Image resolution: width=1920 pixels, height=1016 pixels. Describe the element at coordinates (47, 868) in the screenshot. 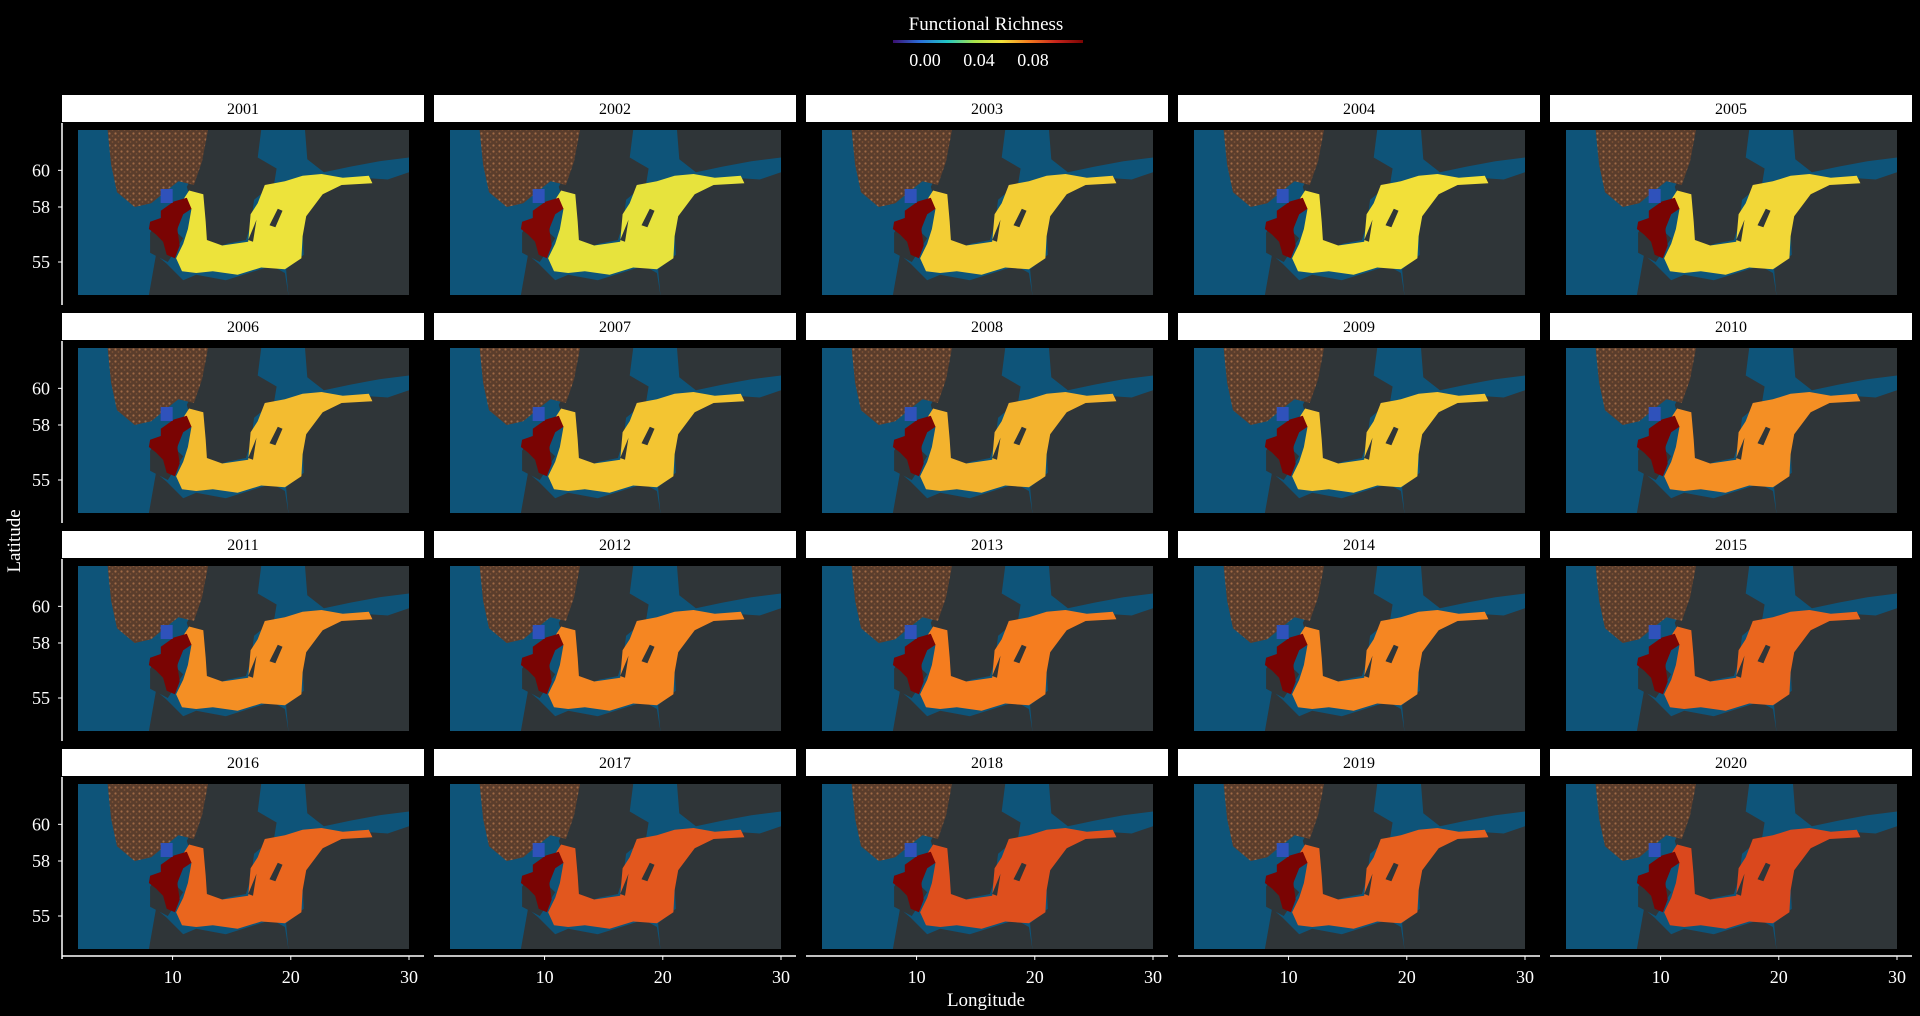

I see `y-axis-row-4: 55 58 60` at that location.